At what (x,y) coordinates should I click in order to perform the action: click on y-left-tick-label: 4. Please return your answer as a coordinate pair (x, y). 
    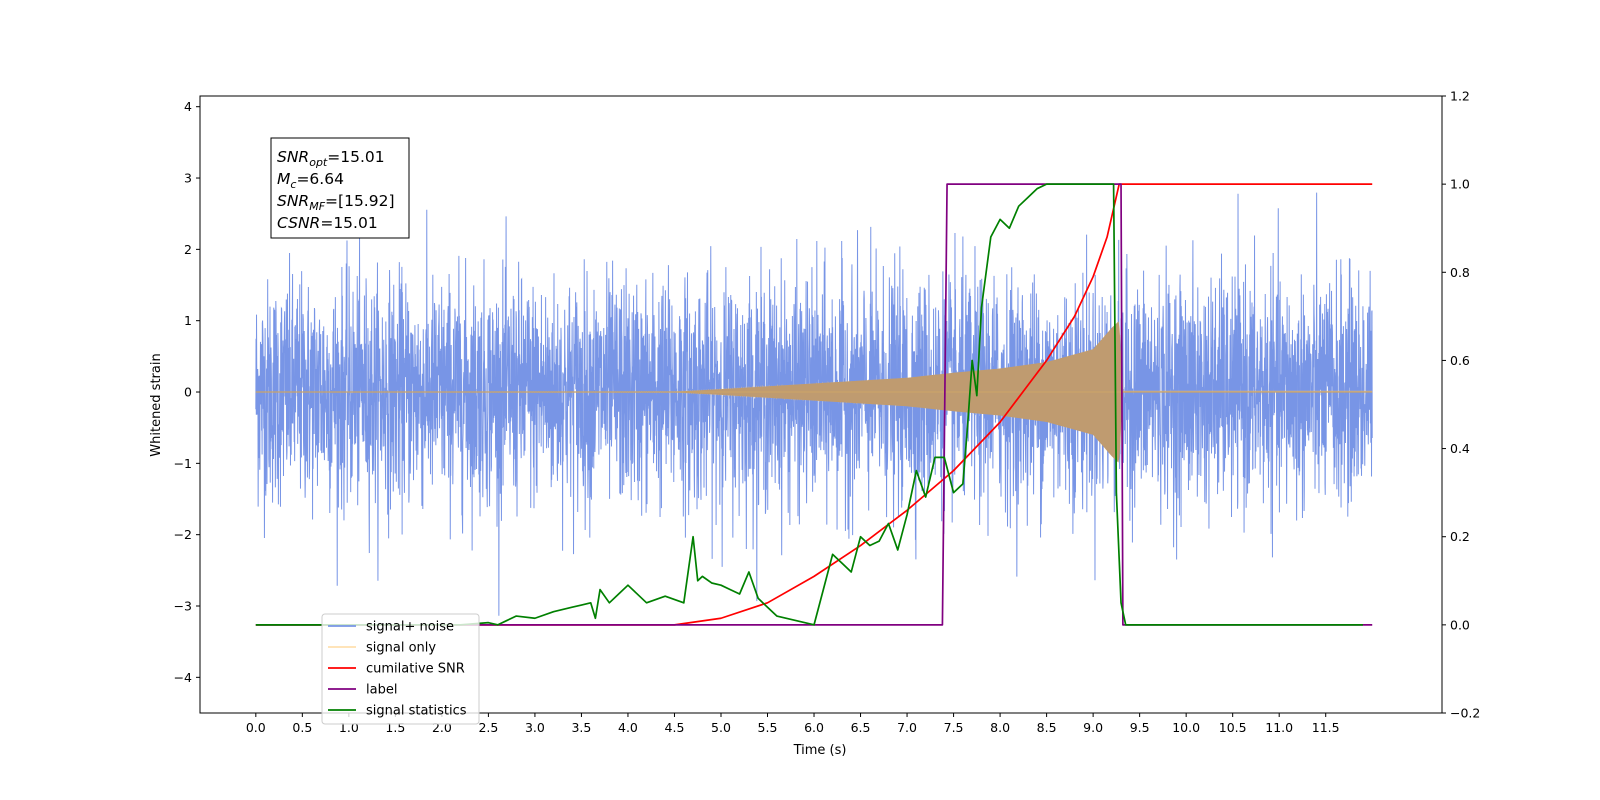
    Looking at the image, I should click on (188, 106).